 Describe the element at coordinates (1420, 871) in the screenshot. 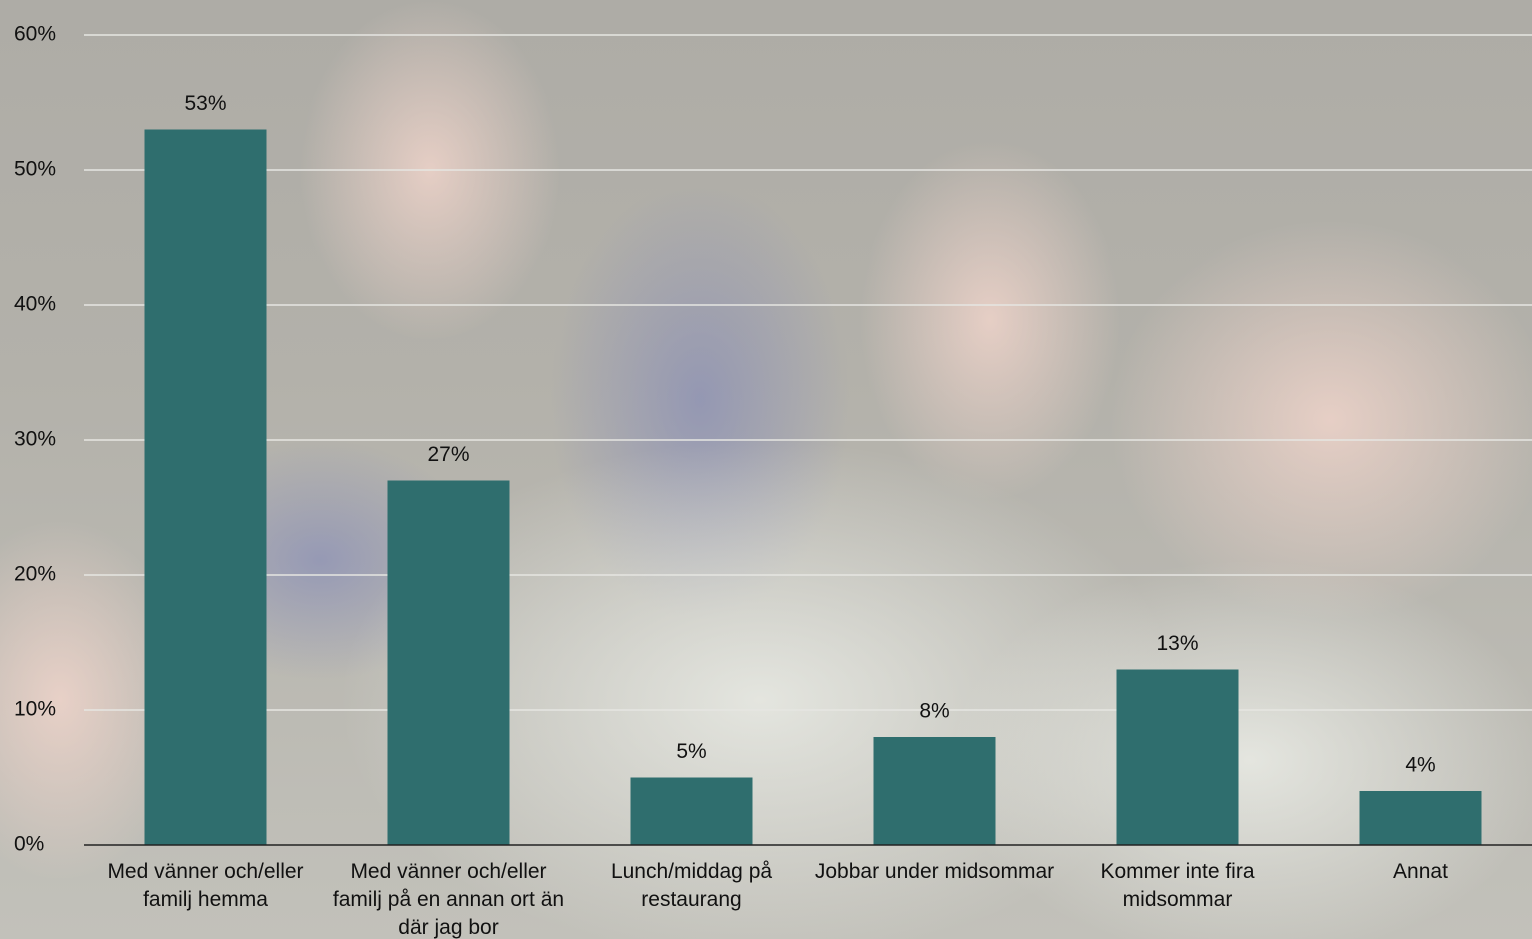

I see `x-tick-label: Annat` at that location.